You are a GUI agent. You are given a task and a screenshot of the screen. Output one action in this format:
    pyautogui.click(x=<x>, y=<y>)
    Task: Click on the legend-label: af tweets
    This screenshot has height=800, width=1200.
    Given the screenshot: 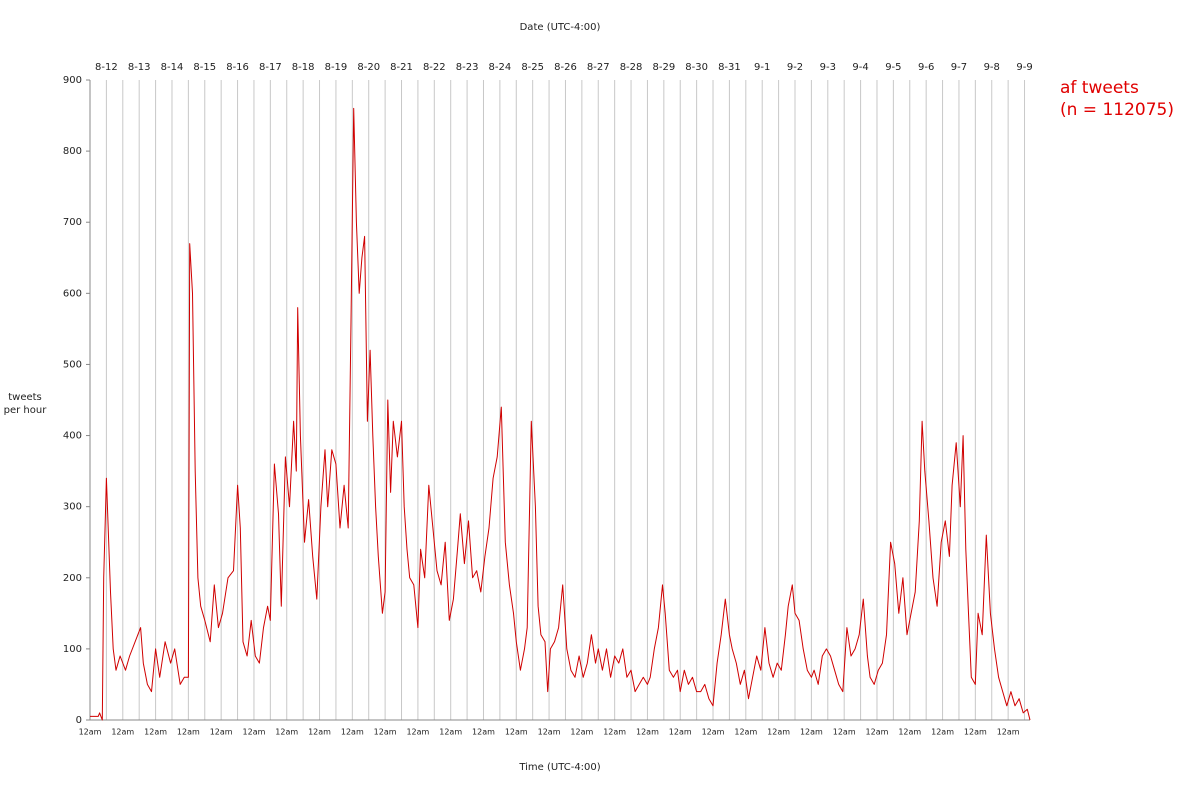 What is the action you would take?
    pyautogui.click(x=1099, y=88)
    